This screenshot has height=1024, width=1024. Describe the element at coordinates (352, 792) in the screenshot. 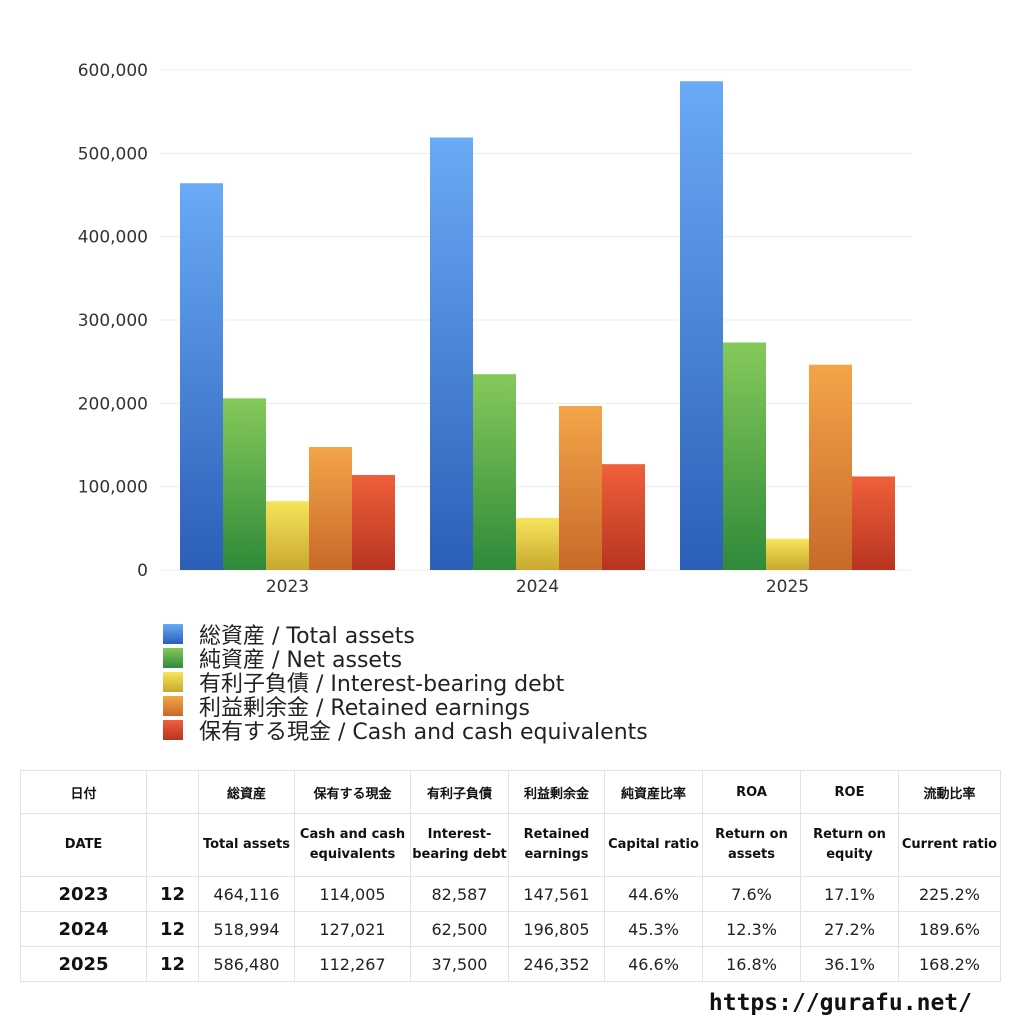

I see `header-cash-jp: 保有する現金` at that location.